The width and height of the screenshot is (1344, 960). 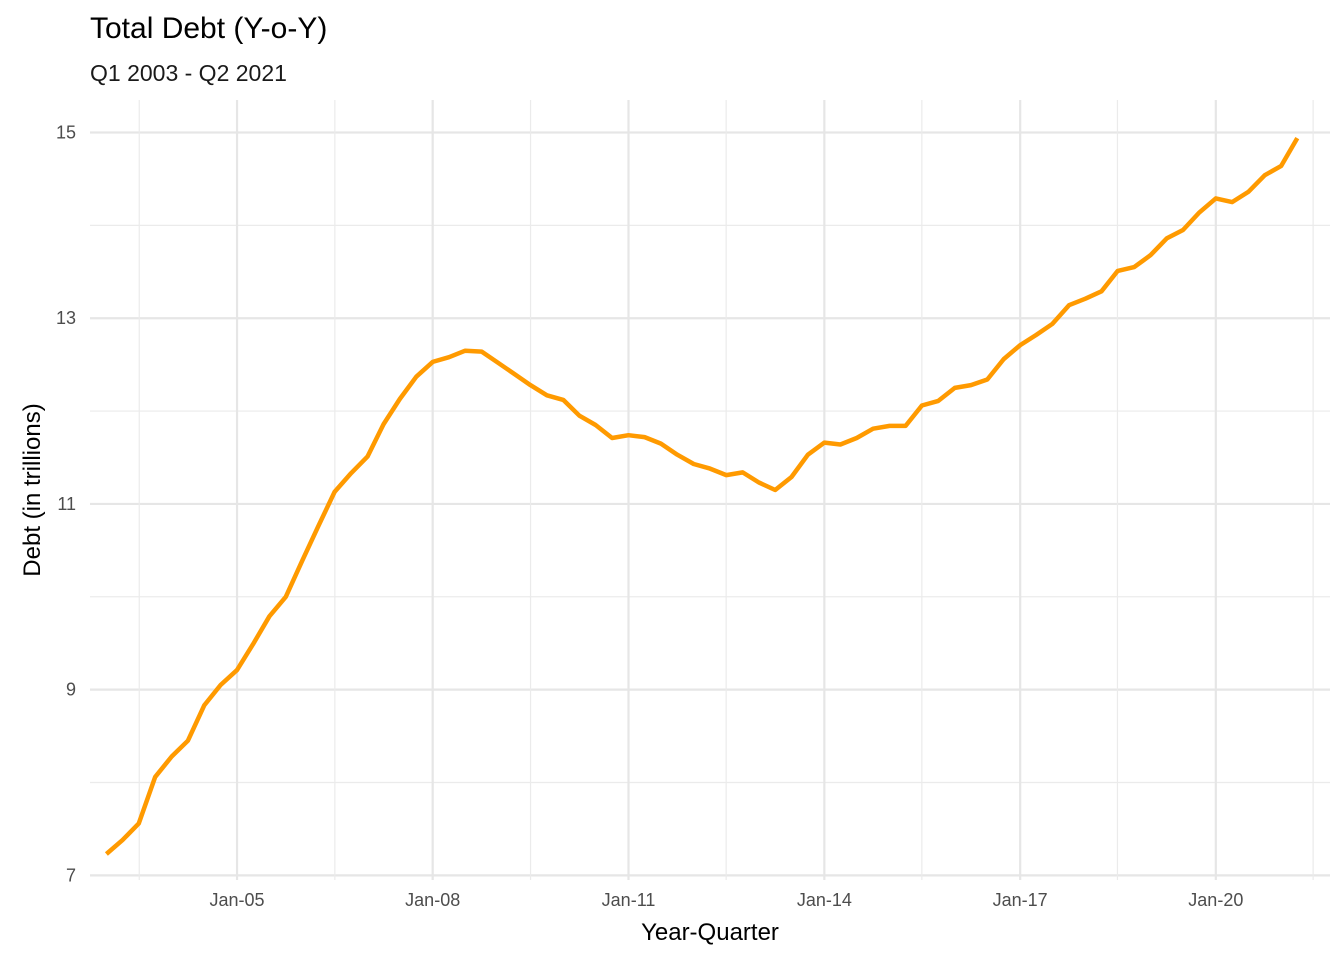 I want to click on y-axis-title: Debt (in trillions), so click(x=32, y=489).